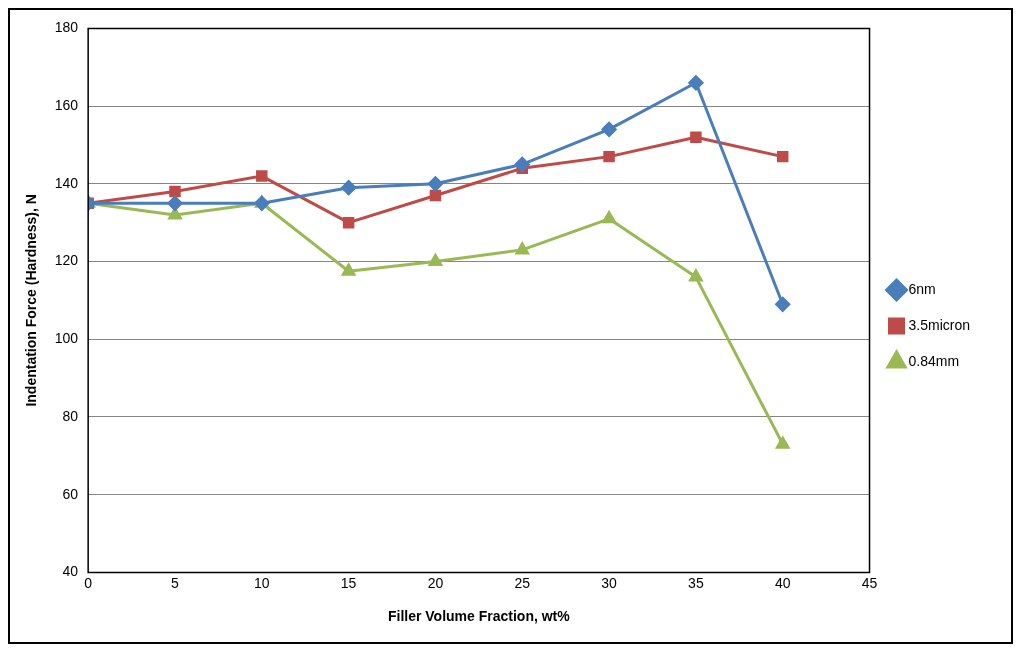  Describe the element at coordinates (66, 260) in the screenshot. I see `y-tick-label: 120` at that location.